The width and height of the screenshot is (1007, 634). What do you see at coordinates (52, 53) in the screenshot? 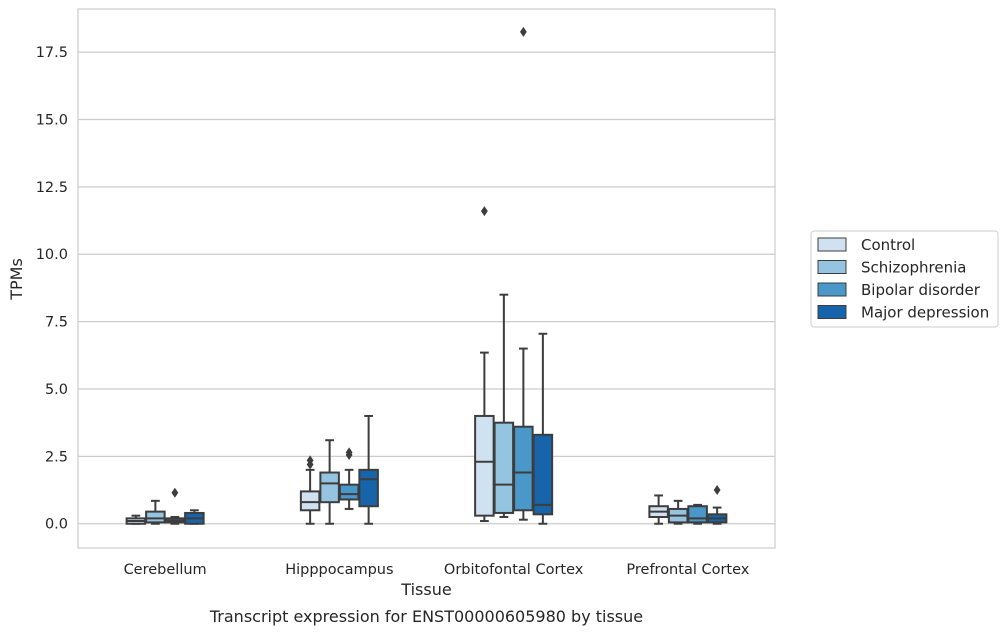
I see `y-tick-label: 17.5` at bounding box center [52, 53].